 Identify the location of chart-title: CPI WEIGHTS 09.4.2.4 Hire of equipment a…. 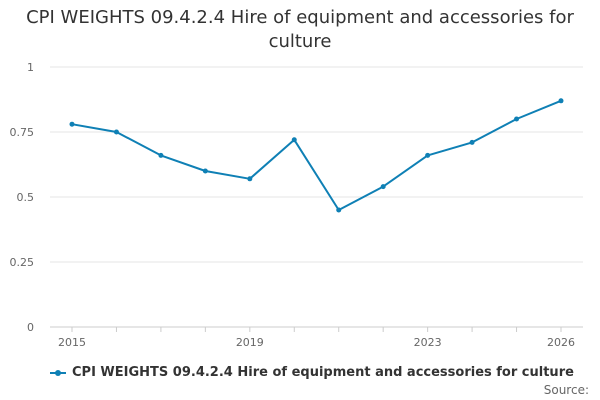
(300, 29).